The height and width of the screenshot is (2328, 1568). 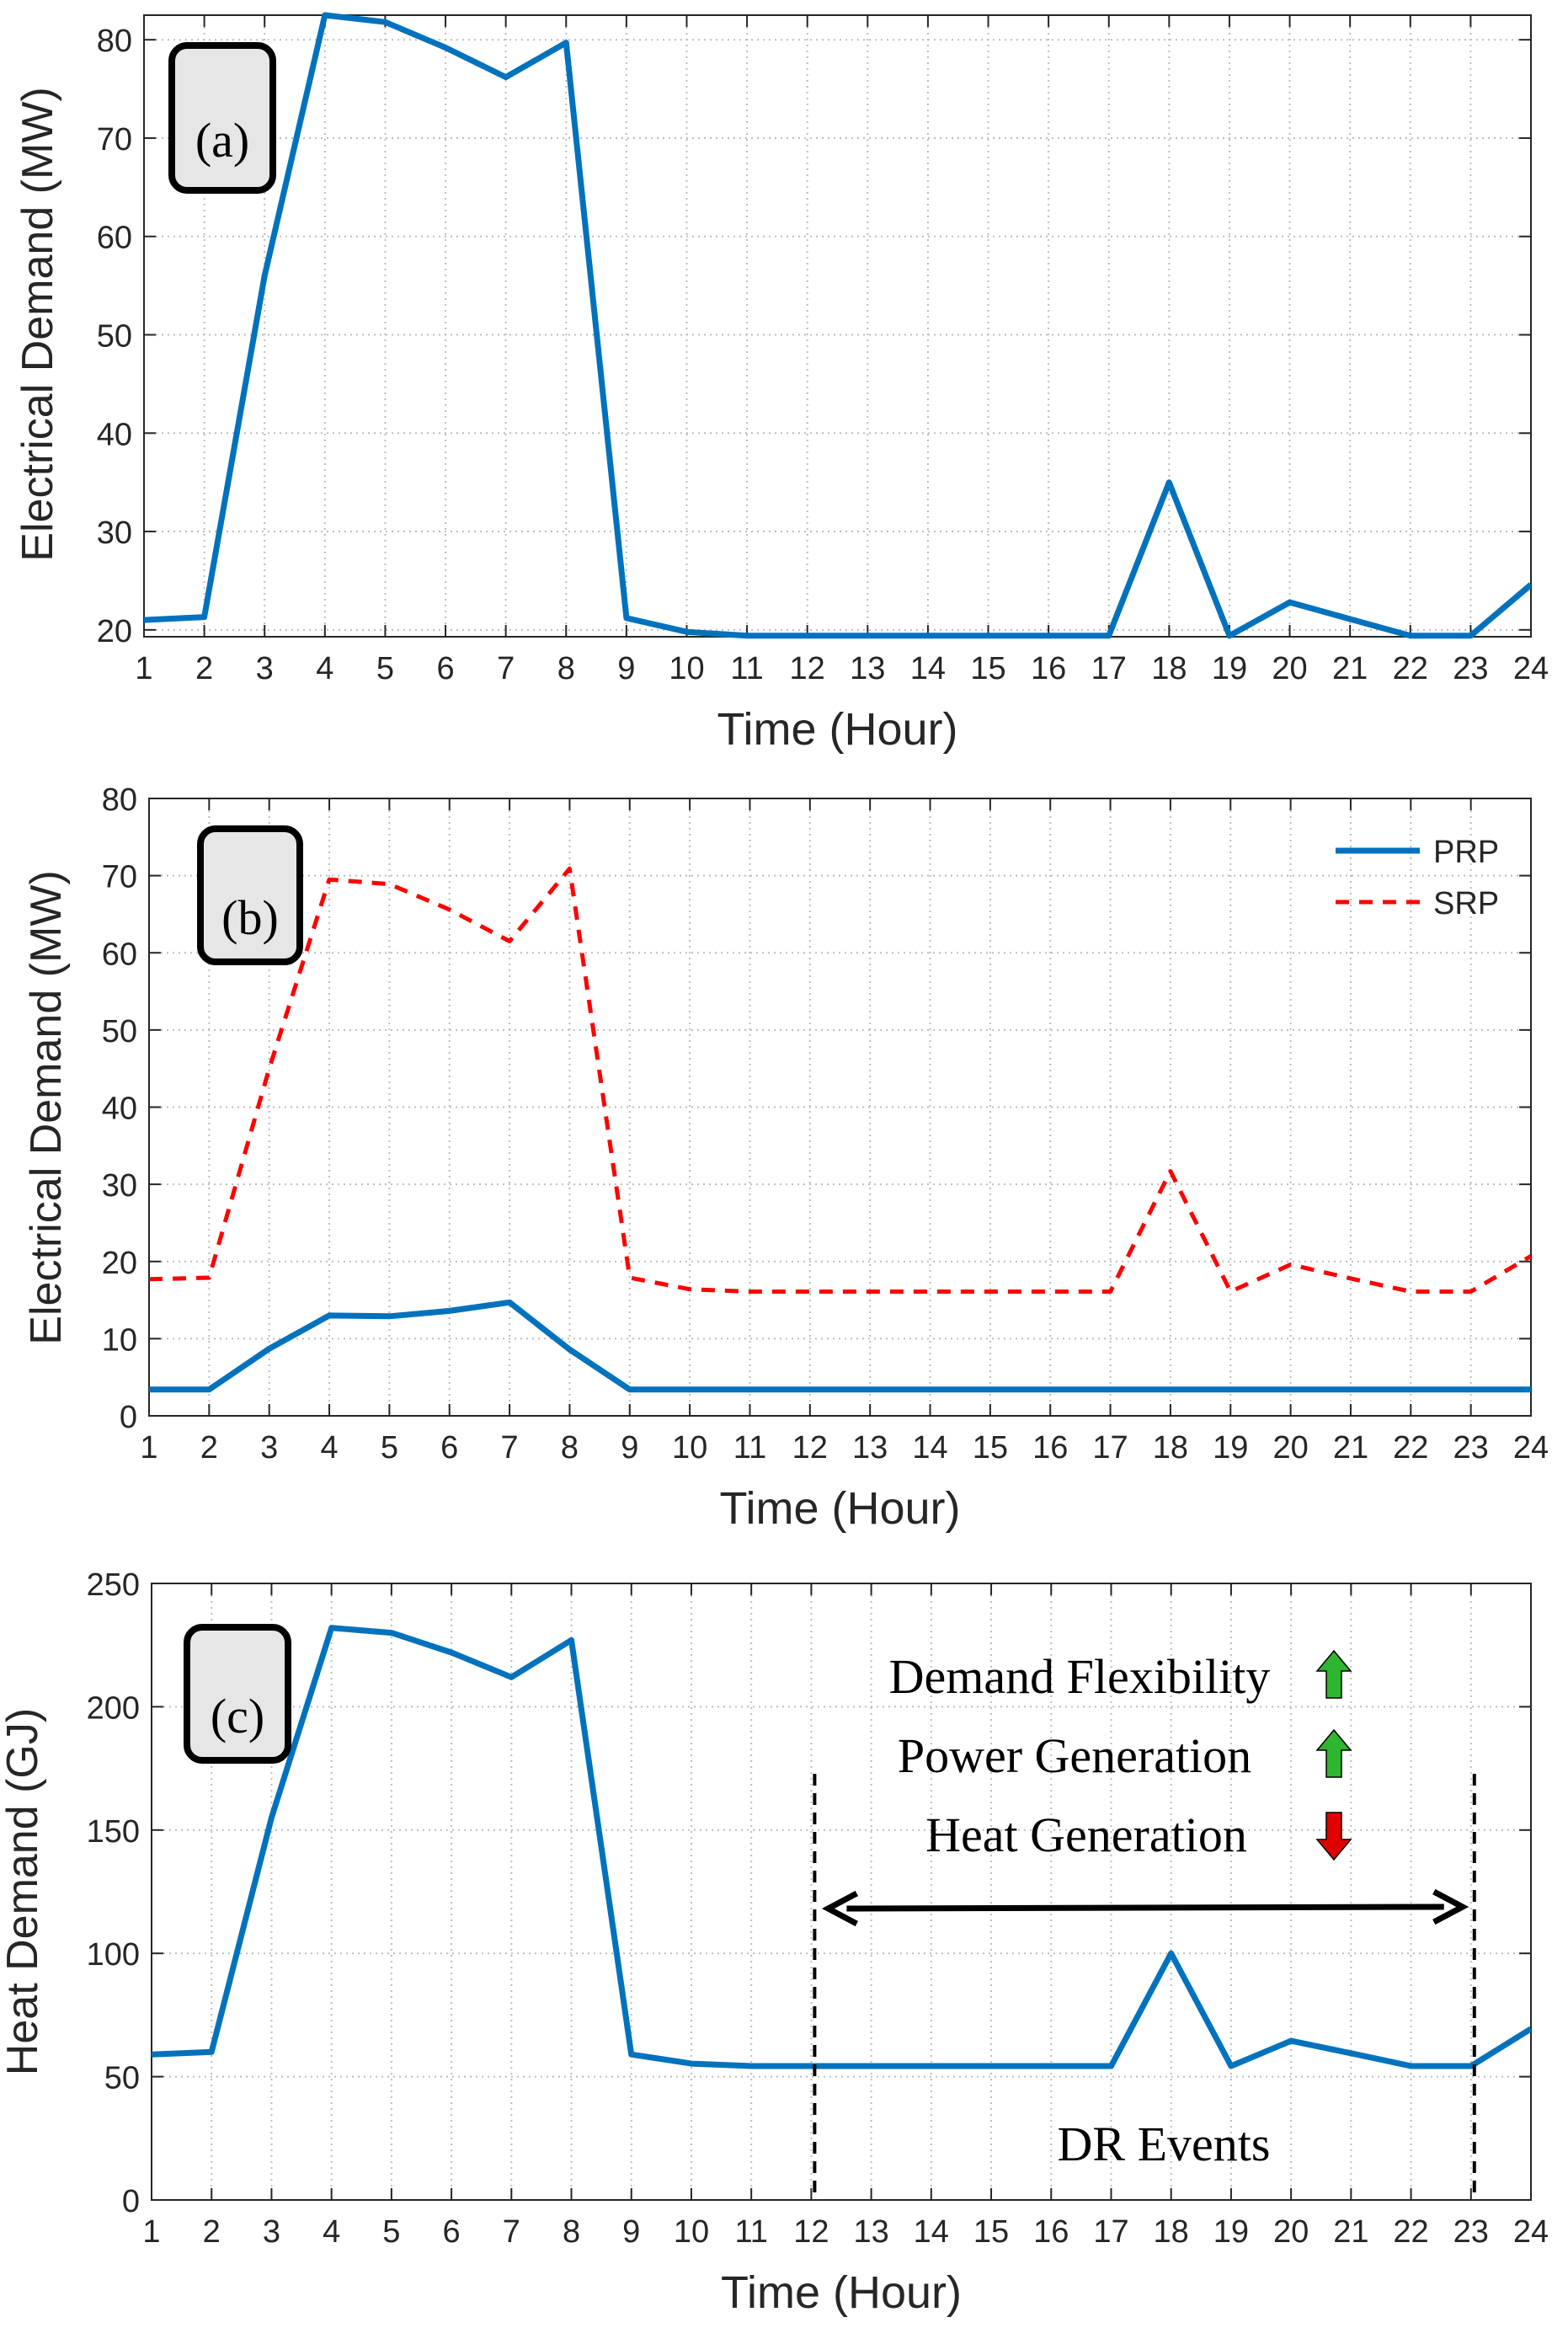 I want to click on arrowhead-left-icon, so click(x=840, y=1909).